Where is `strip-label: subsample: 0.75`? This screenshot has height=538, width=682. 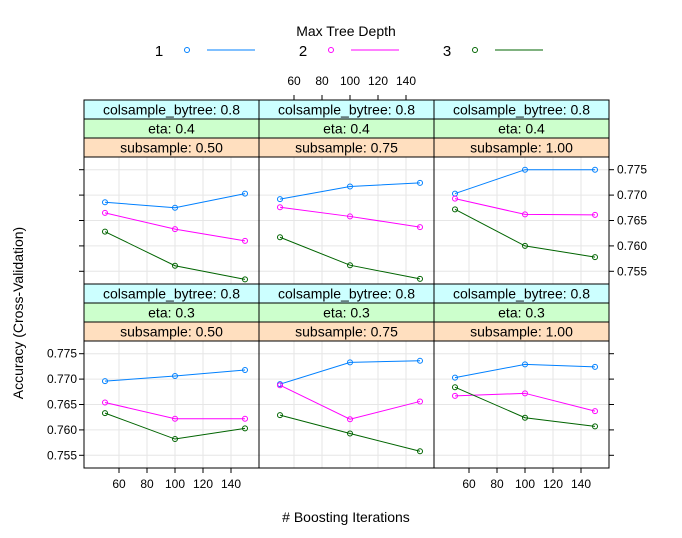
strip-label: subsample: 0.75 is located at coordinates (346, 148).